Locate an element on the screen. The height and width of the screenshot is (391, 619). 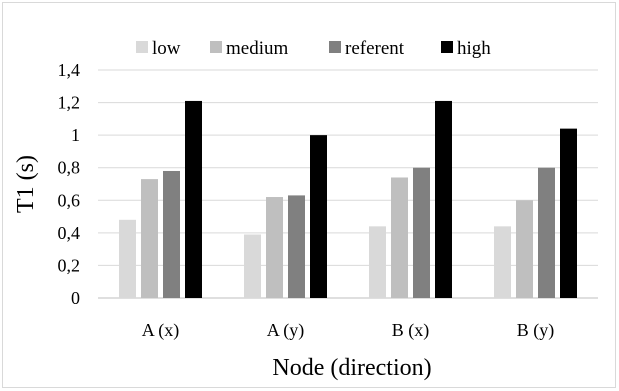
legend-swatch-low is located at coordinates (142, 47).